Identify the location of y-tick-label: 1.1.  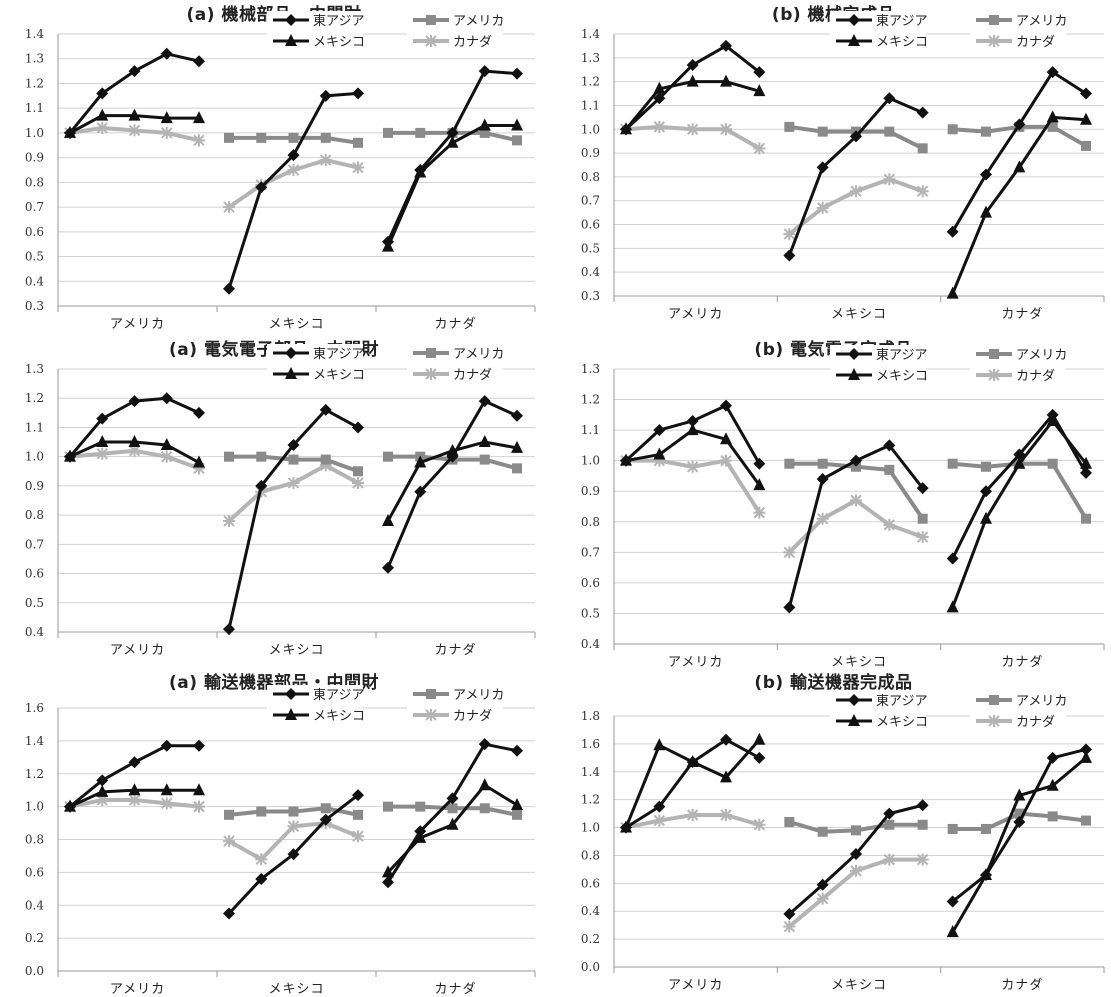
(34, 427).